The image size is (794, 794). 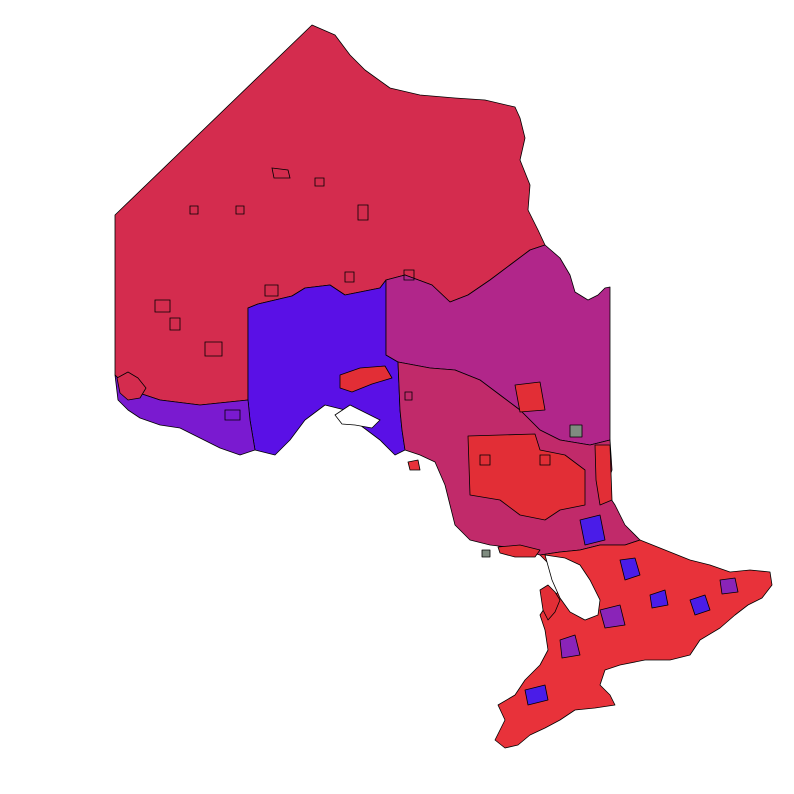 What do you see at coordinates (572, 587) in the screenshot?
I see `lake-georgian-bay` at bounding box center [572, 587].